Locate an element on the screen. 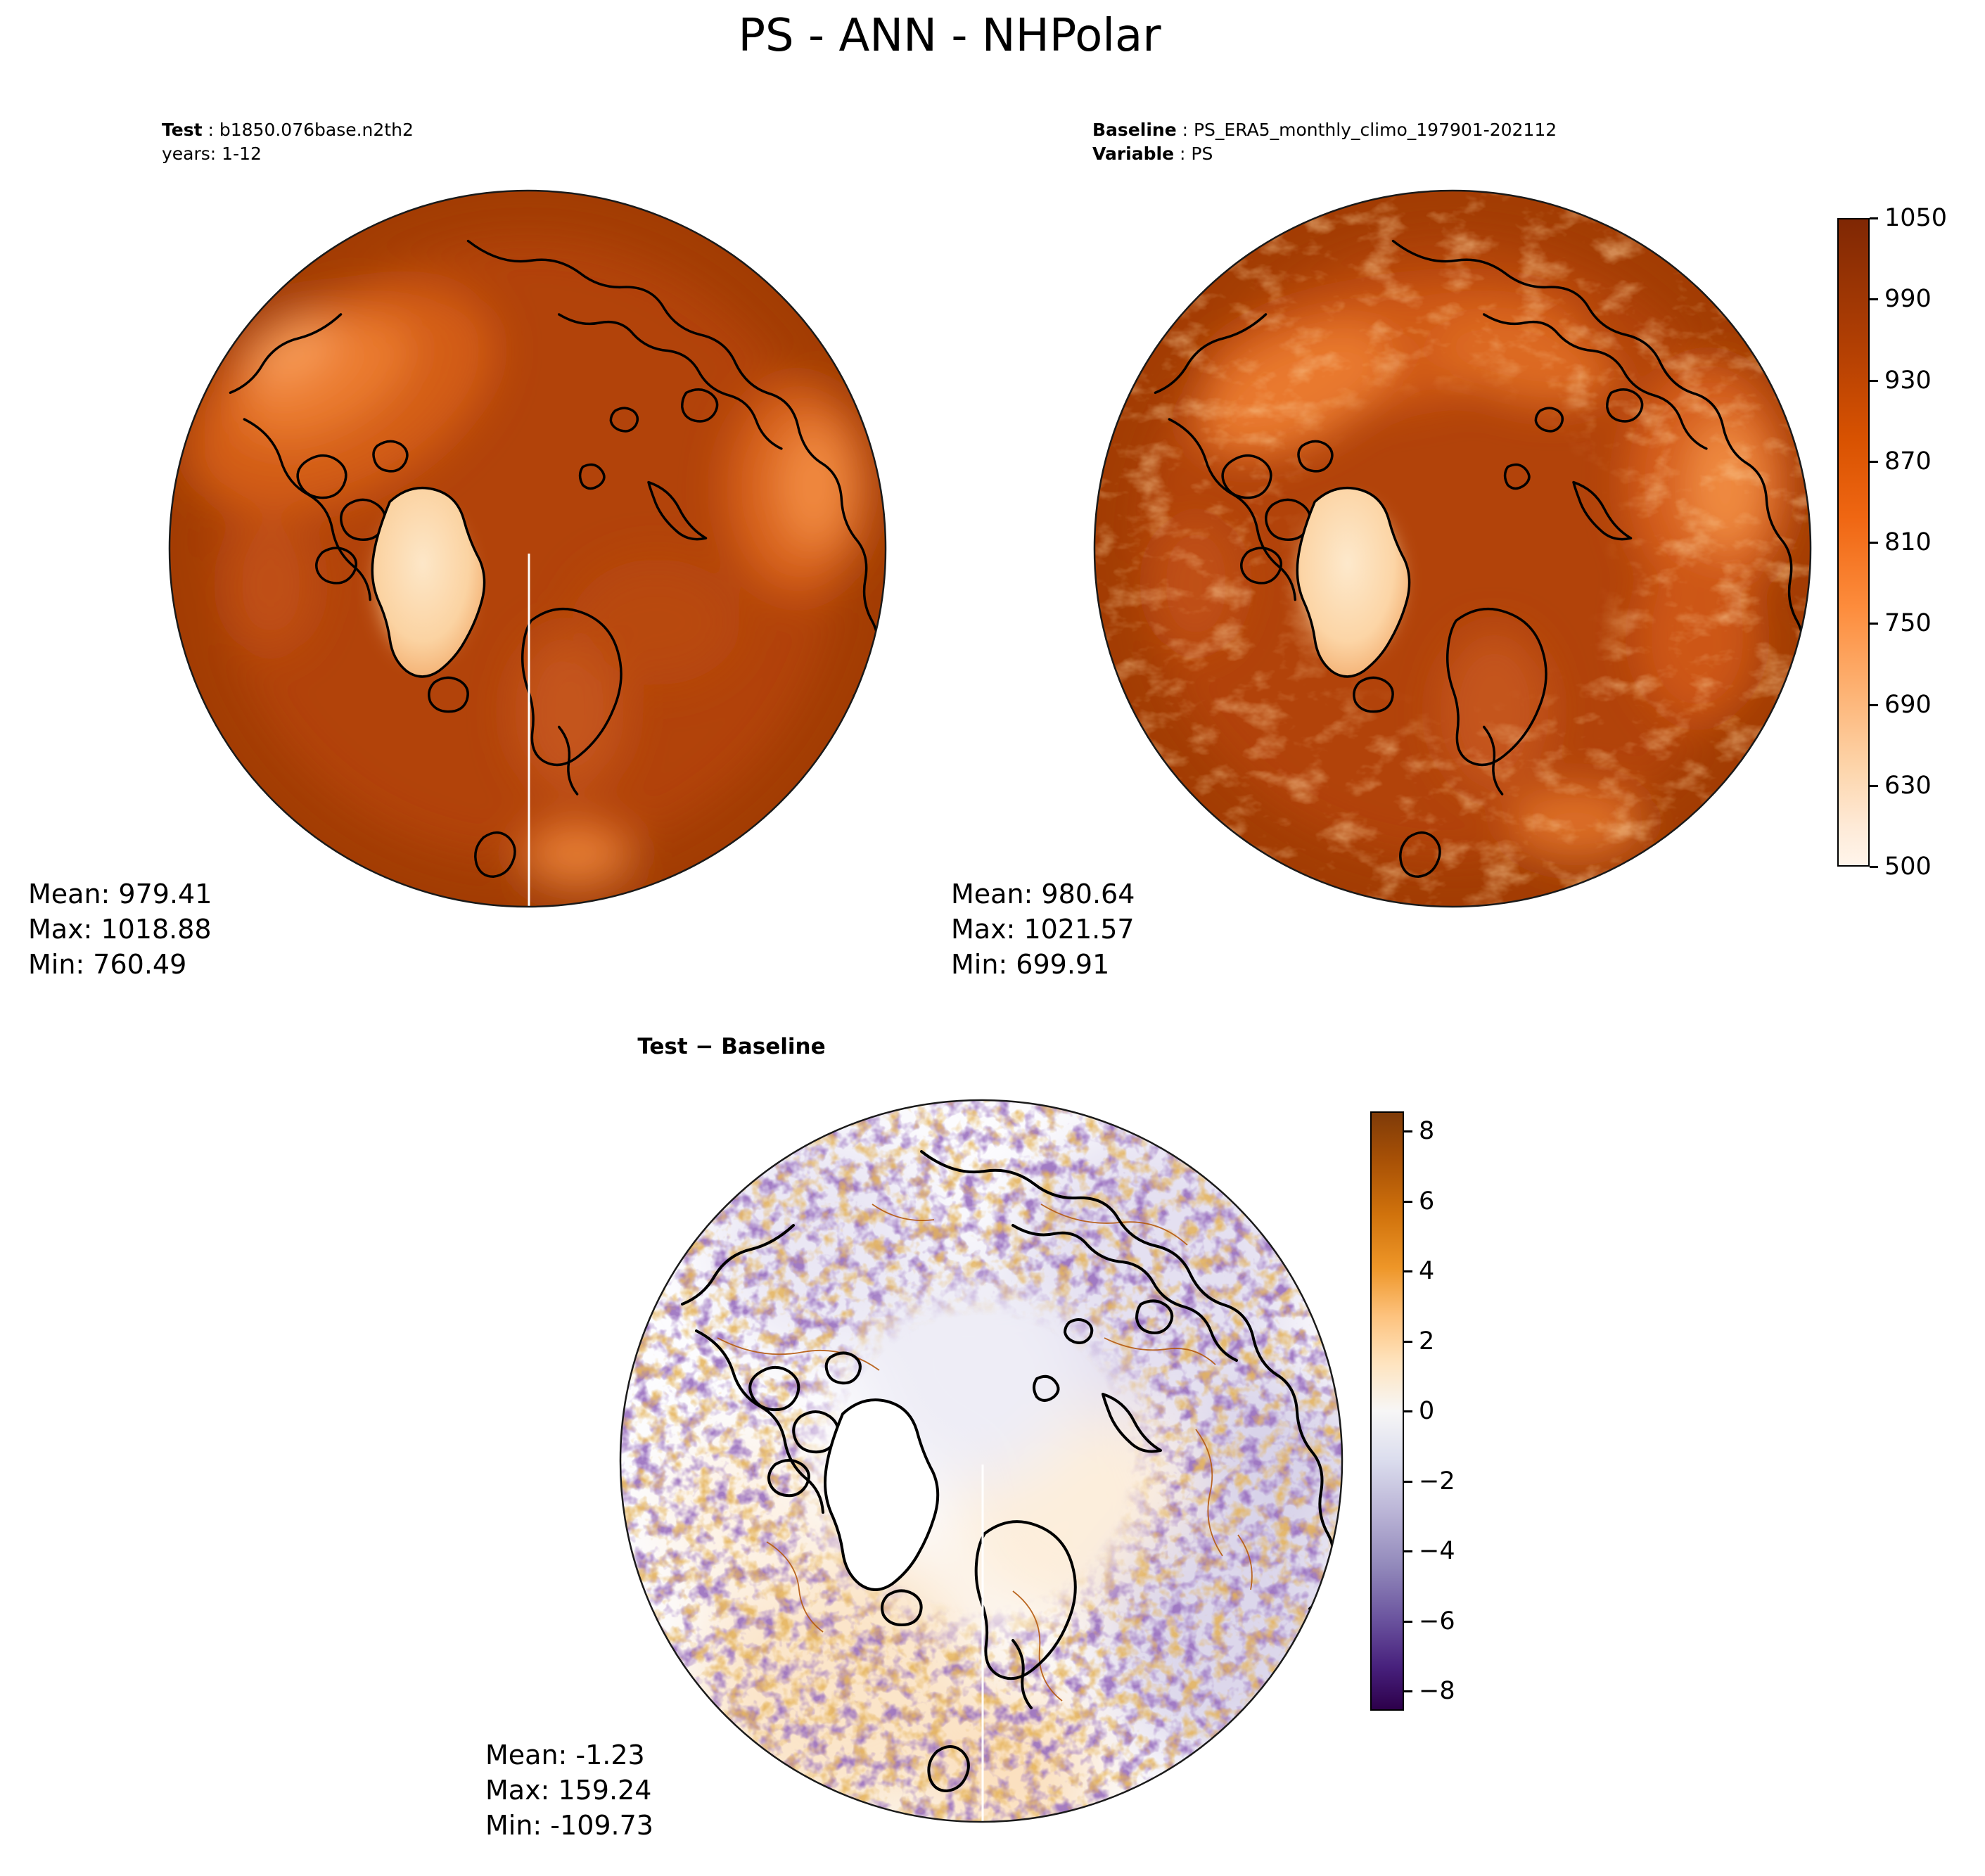 This screenshot has width=1985, height=1876. baseline-sep: : is located at coordinates (1185, 130).